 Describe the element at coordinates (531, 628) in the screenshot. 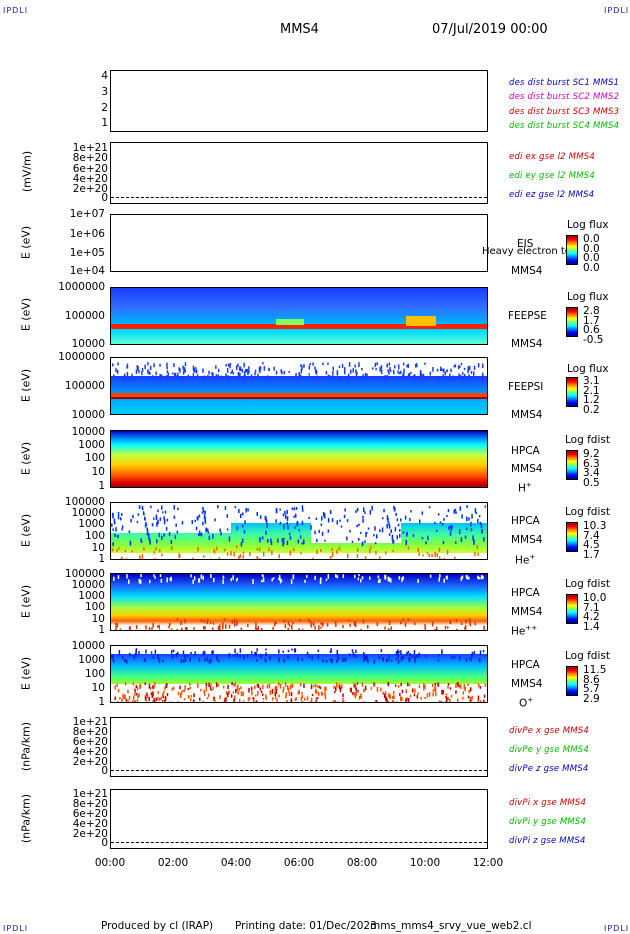

I see `species-charge: ++` at that location.